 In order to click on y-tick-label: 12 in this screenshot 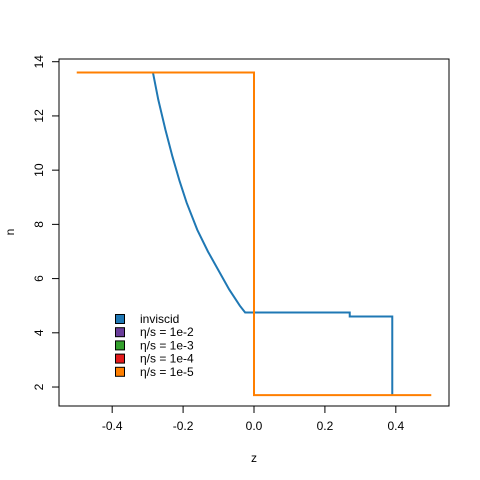, I will do `click(39, 116)`.